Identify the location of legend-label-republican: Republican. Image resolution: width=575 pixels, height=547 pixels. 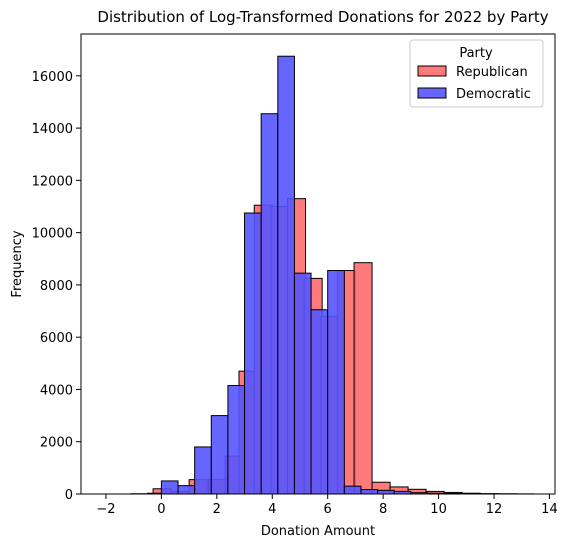
(492, 72).